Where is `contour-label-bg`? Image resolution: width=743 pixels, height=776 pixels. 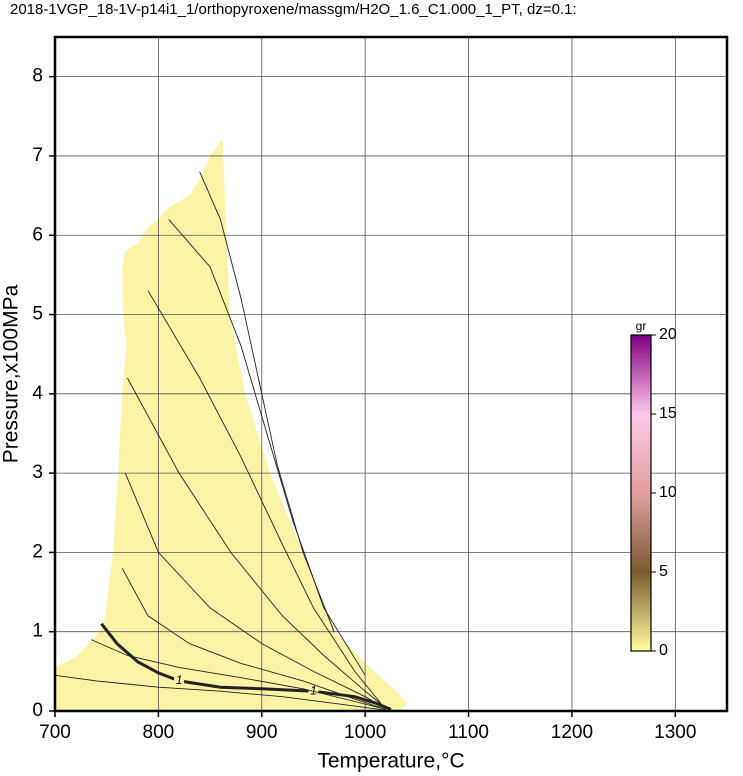 contour-label-bg is located at coordinates (179, 680).